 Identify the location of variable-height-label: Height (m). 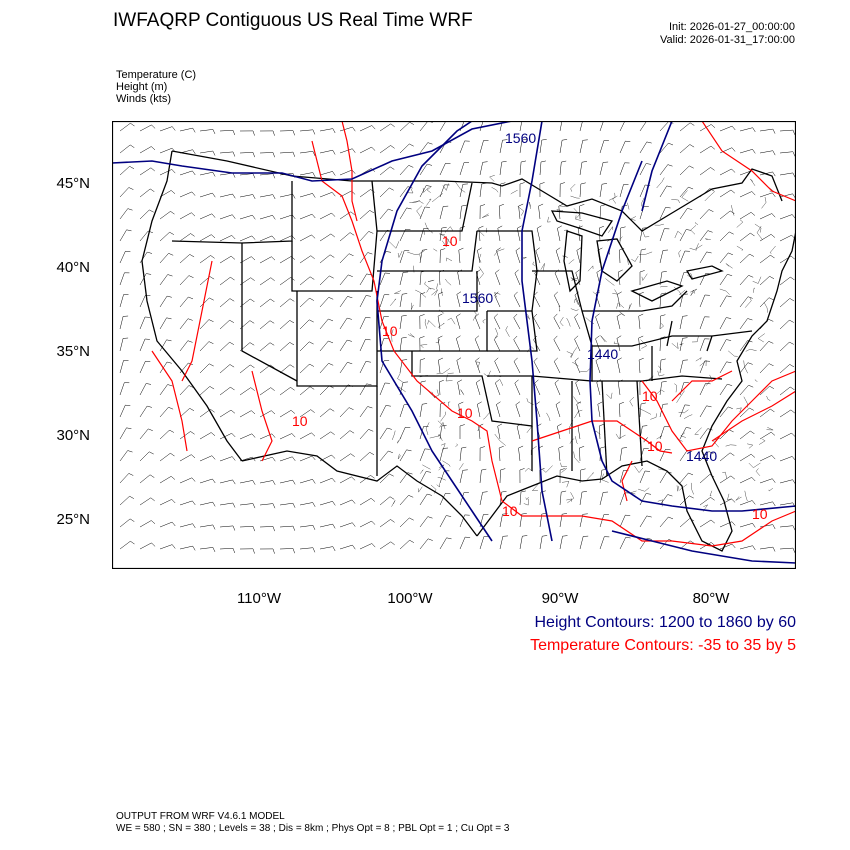
(142, 87).